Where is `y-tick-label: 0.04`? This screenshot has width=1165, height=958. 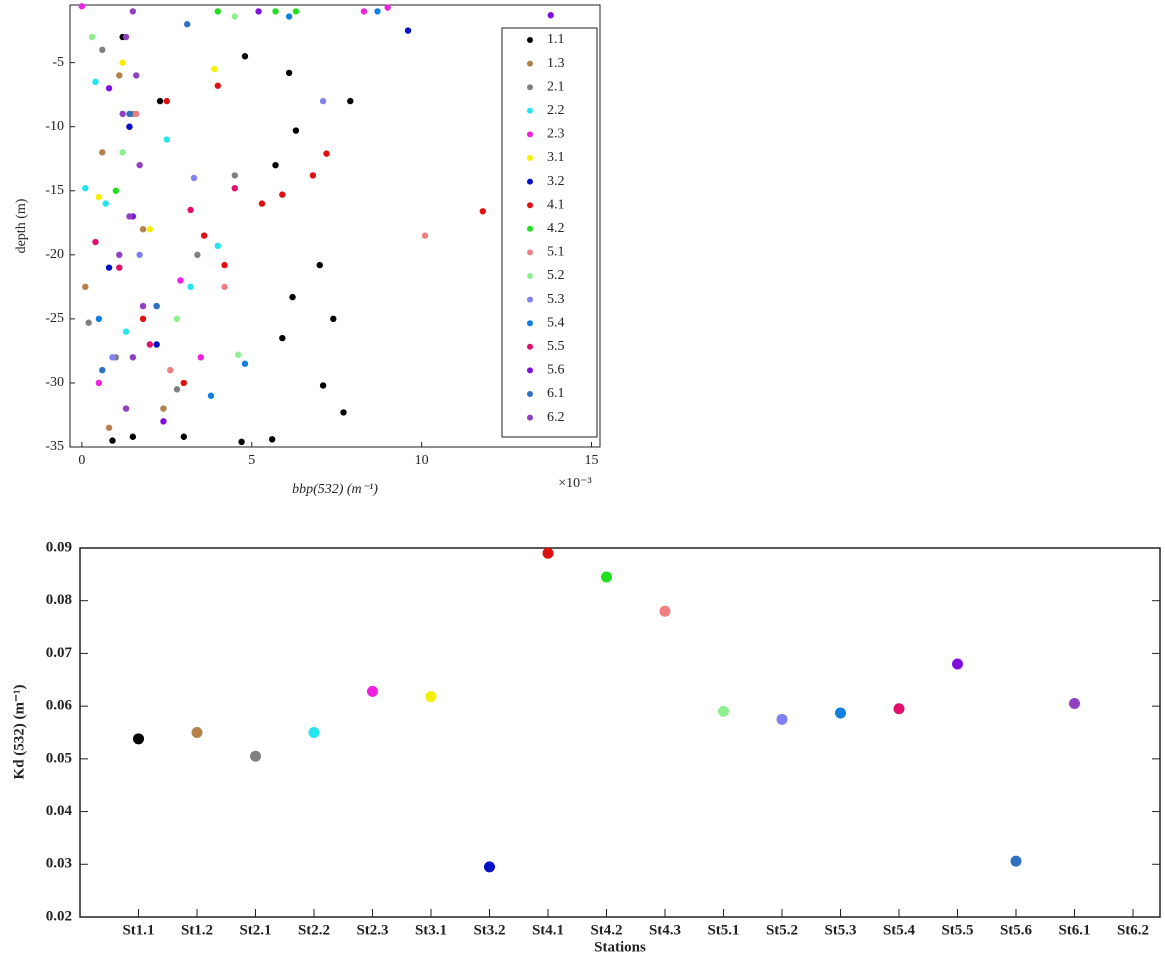 y-tick-label: 0.04 is located at coordinates (59, 811).